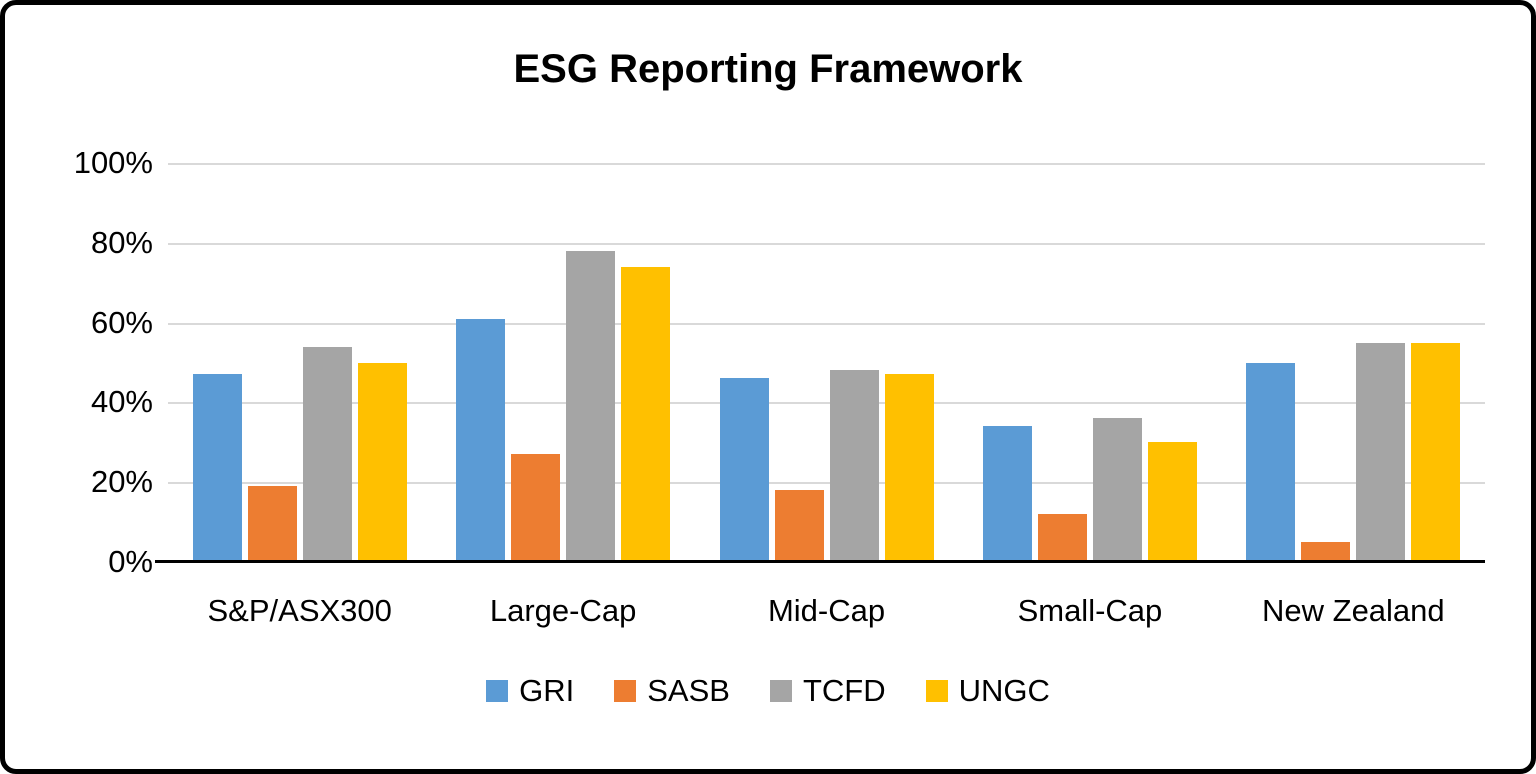 Image resolution: width=1536 pixels, height=774 pixels. I want to click on chart-title: ESG Reporting Framework, so click(768, 69).